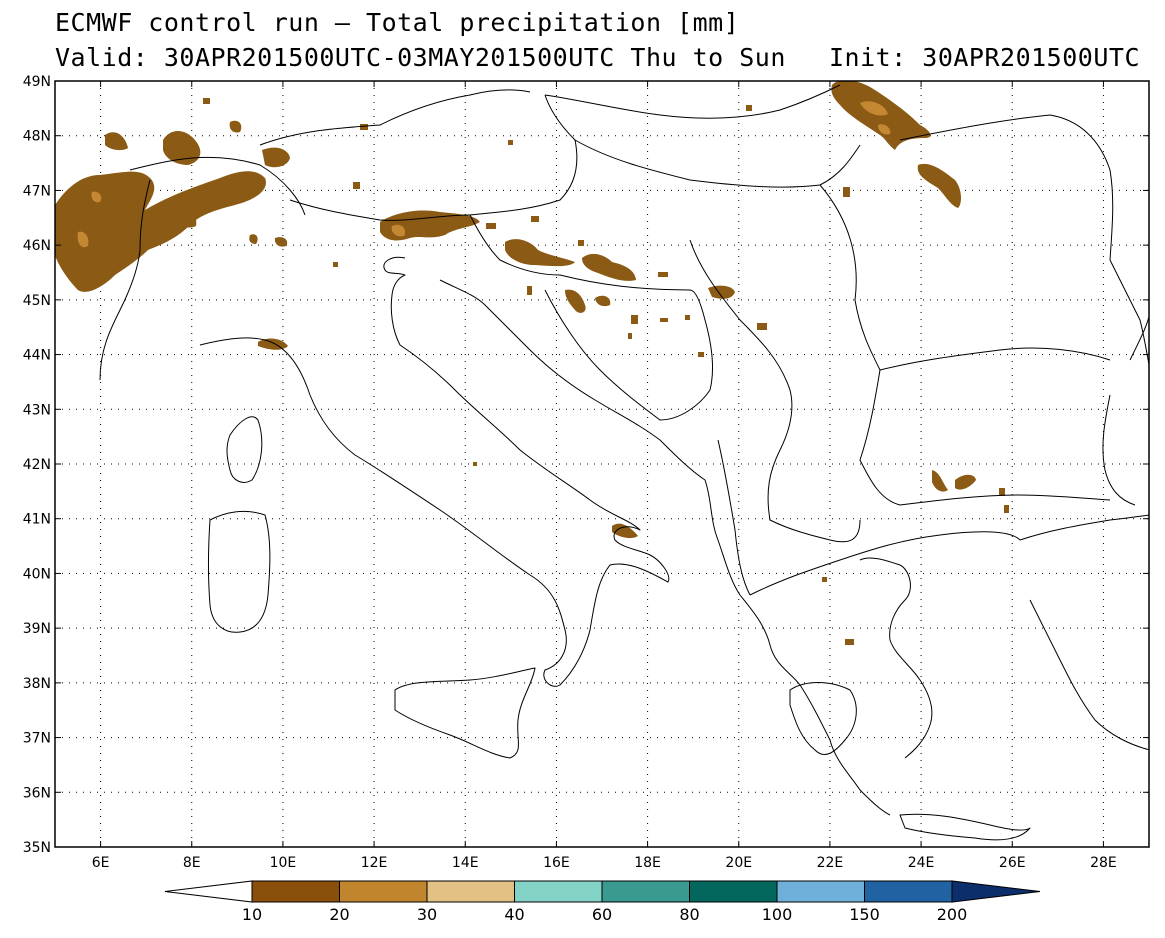 This screenshot has width=1165, height=938. What do you see at coordinates (239, 571) in the screenshot?
I see `sardinia-coastline` at bounding box center [239, 571].